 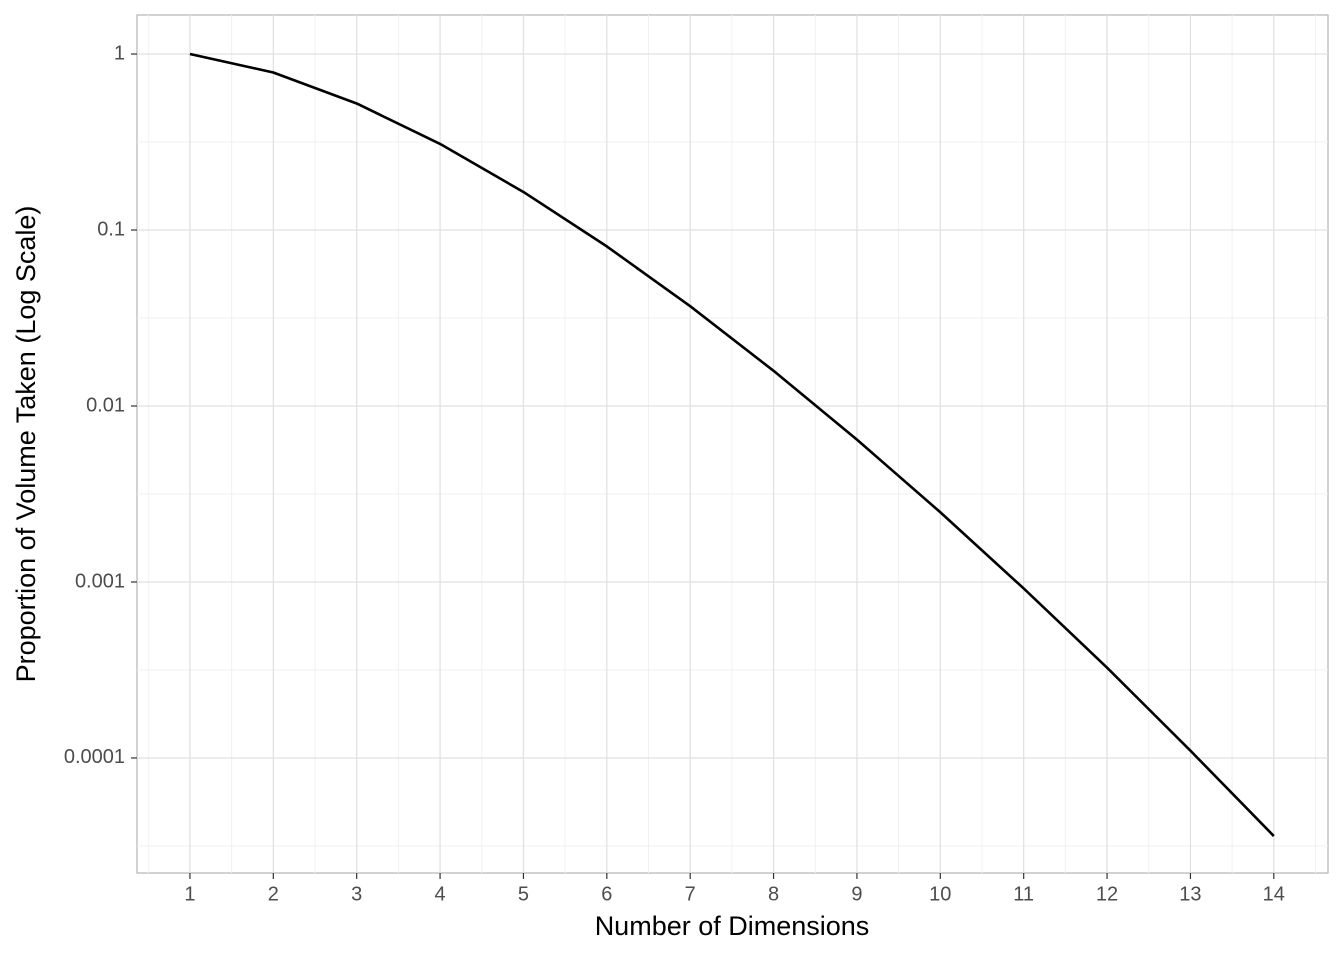 I want to click on x-tick-label: 3, so click(x=356, y=894).